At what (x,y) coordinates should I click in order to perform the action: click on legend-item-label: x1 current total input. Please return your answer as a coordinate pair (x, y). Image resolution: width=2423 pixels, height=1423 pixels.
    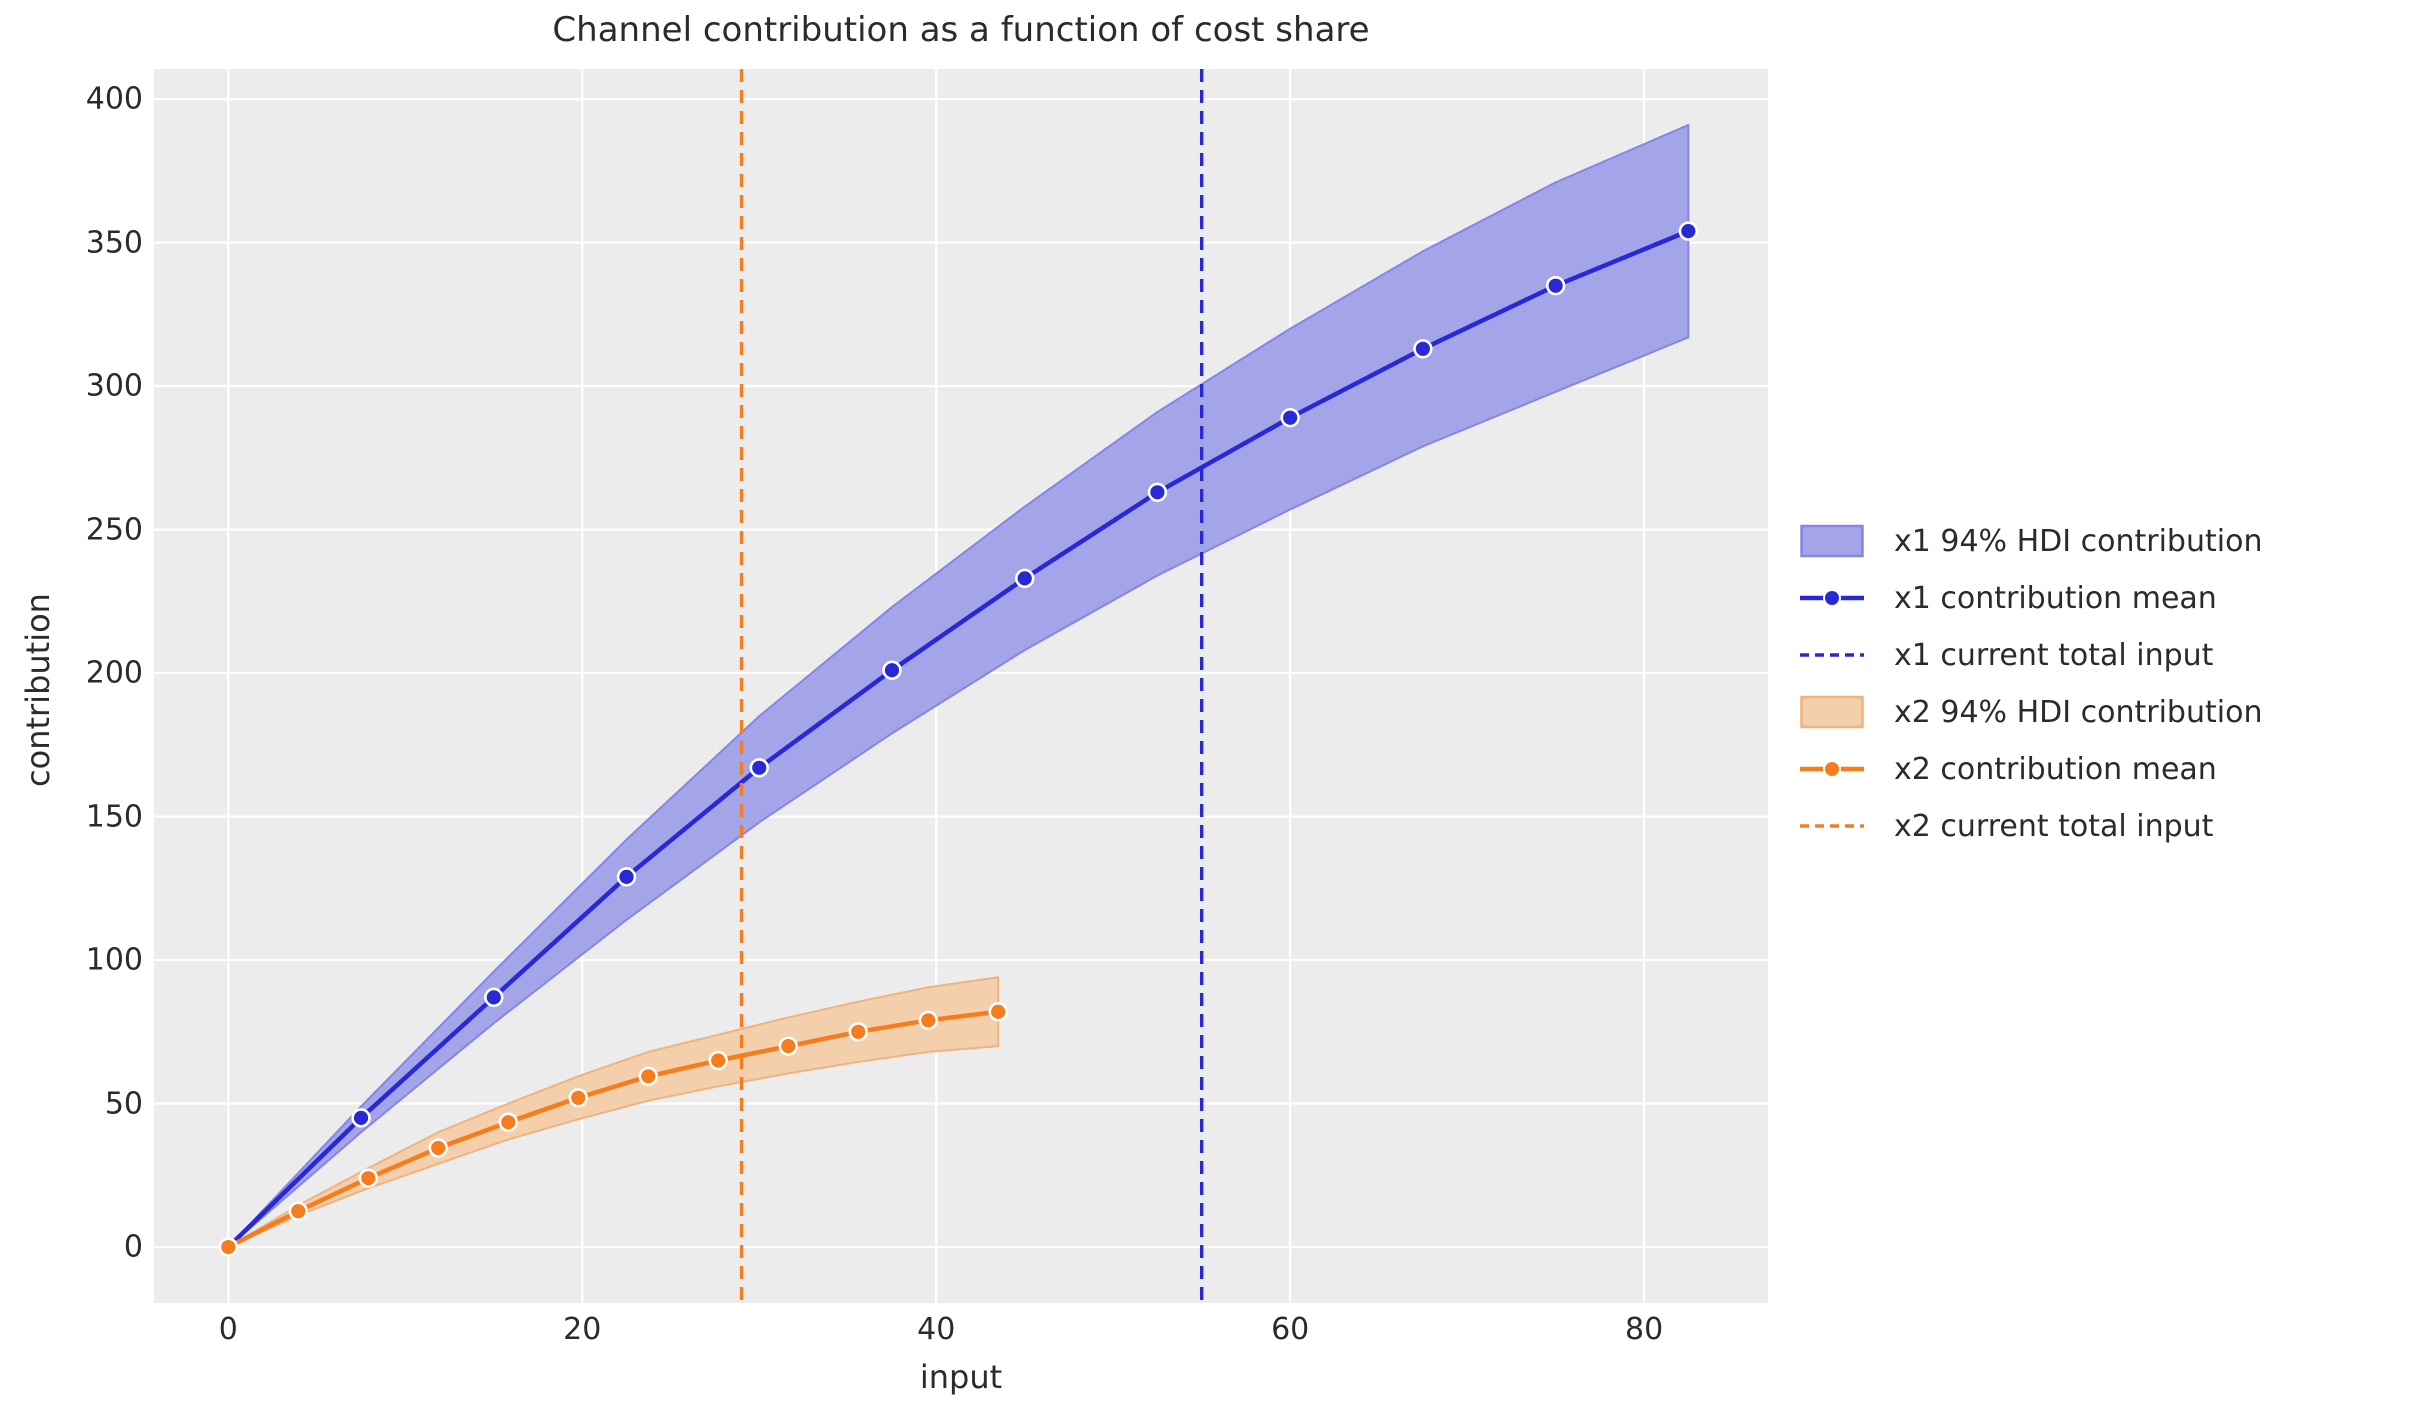
    Looking at the image, I should click on (2054, 655).